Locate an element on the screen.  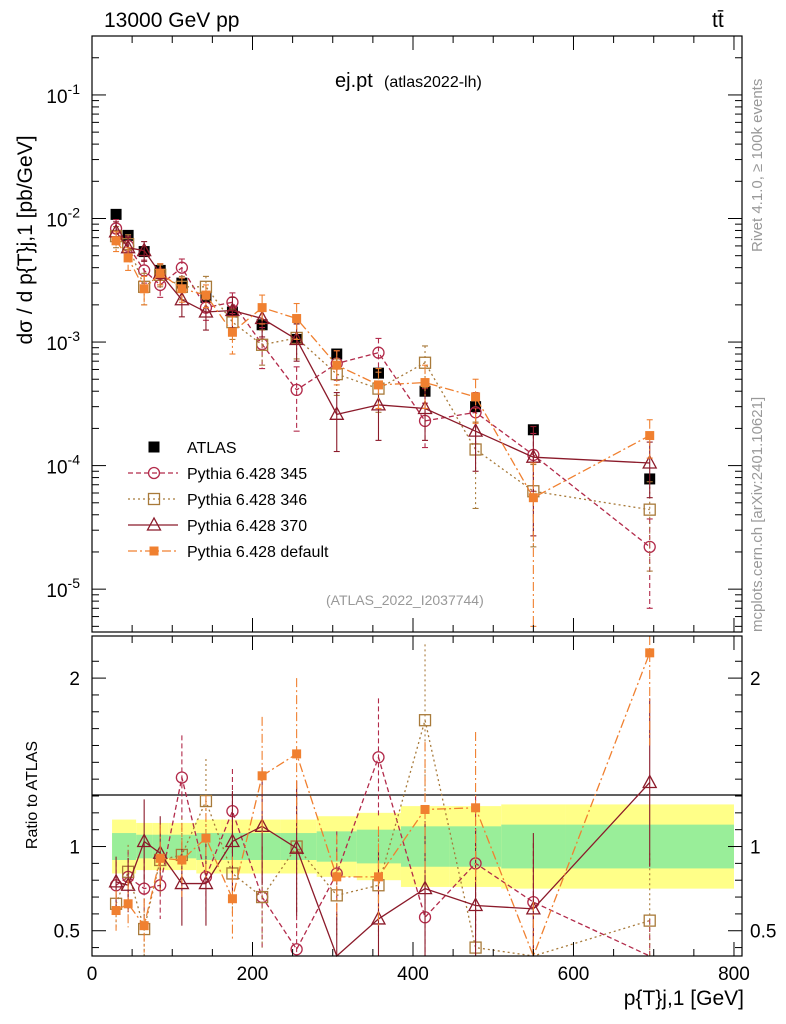
ratio-ytick-label-right: 1 is located at coordinates (755, 848).